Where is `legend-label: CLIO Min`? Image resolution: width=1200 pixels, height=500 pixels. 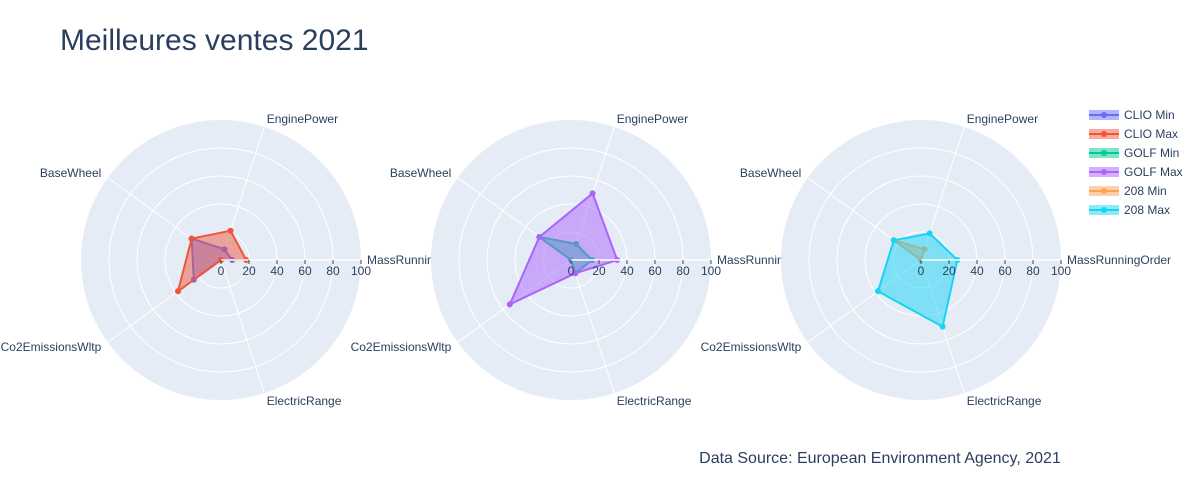
legend-label: CLIO Min is located at coordinates (1149, 115).